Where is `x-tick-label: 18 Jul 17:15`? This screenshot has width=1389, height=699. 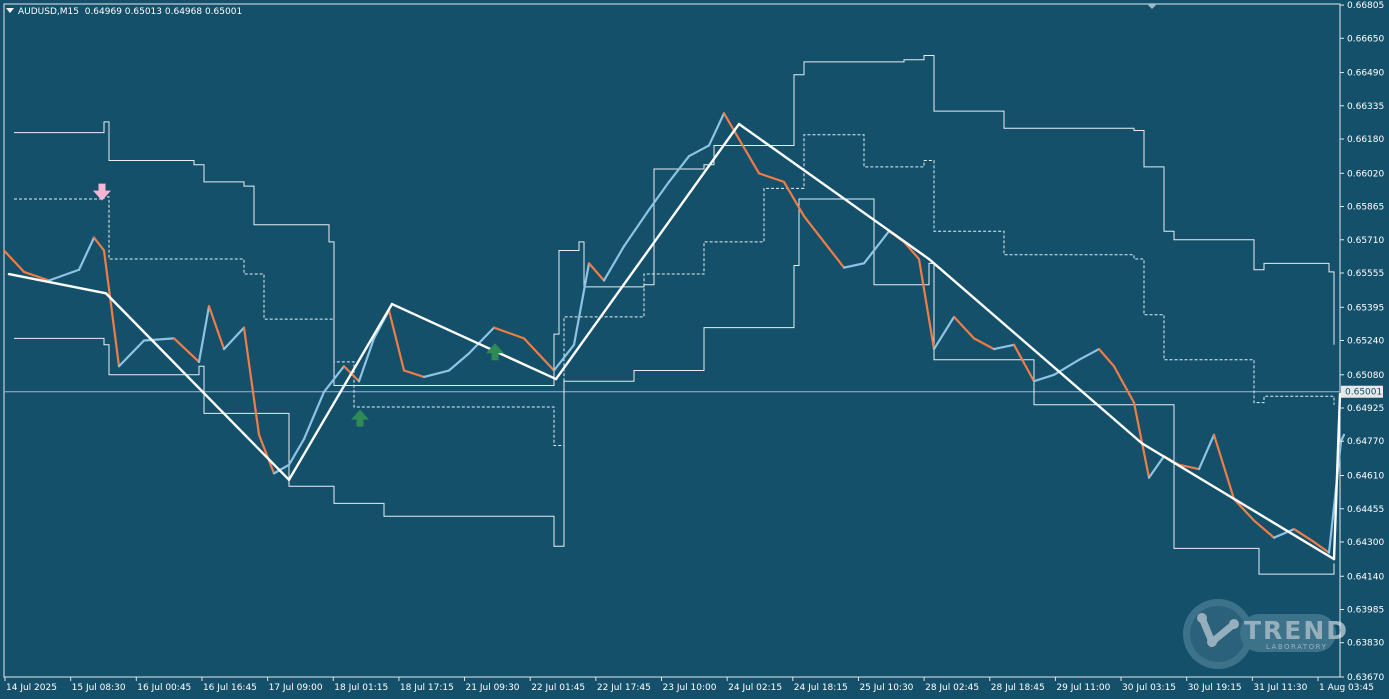
x-tick-label: 18 Jul 17:15 is located at coordinates (427, 688).